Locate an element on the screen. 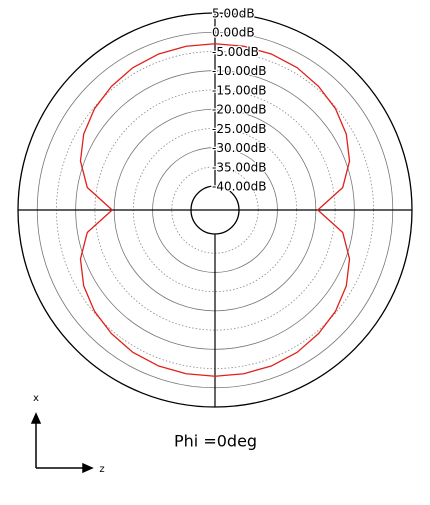 This screenshot has width=430, height=505. r-tick-label: -20.00dB is located at coordinates (239, 110).